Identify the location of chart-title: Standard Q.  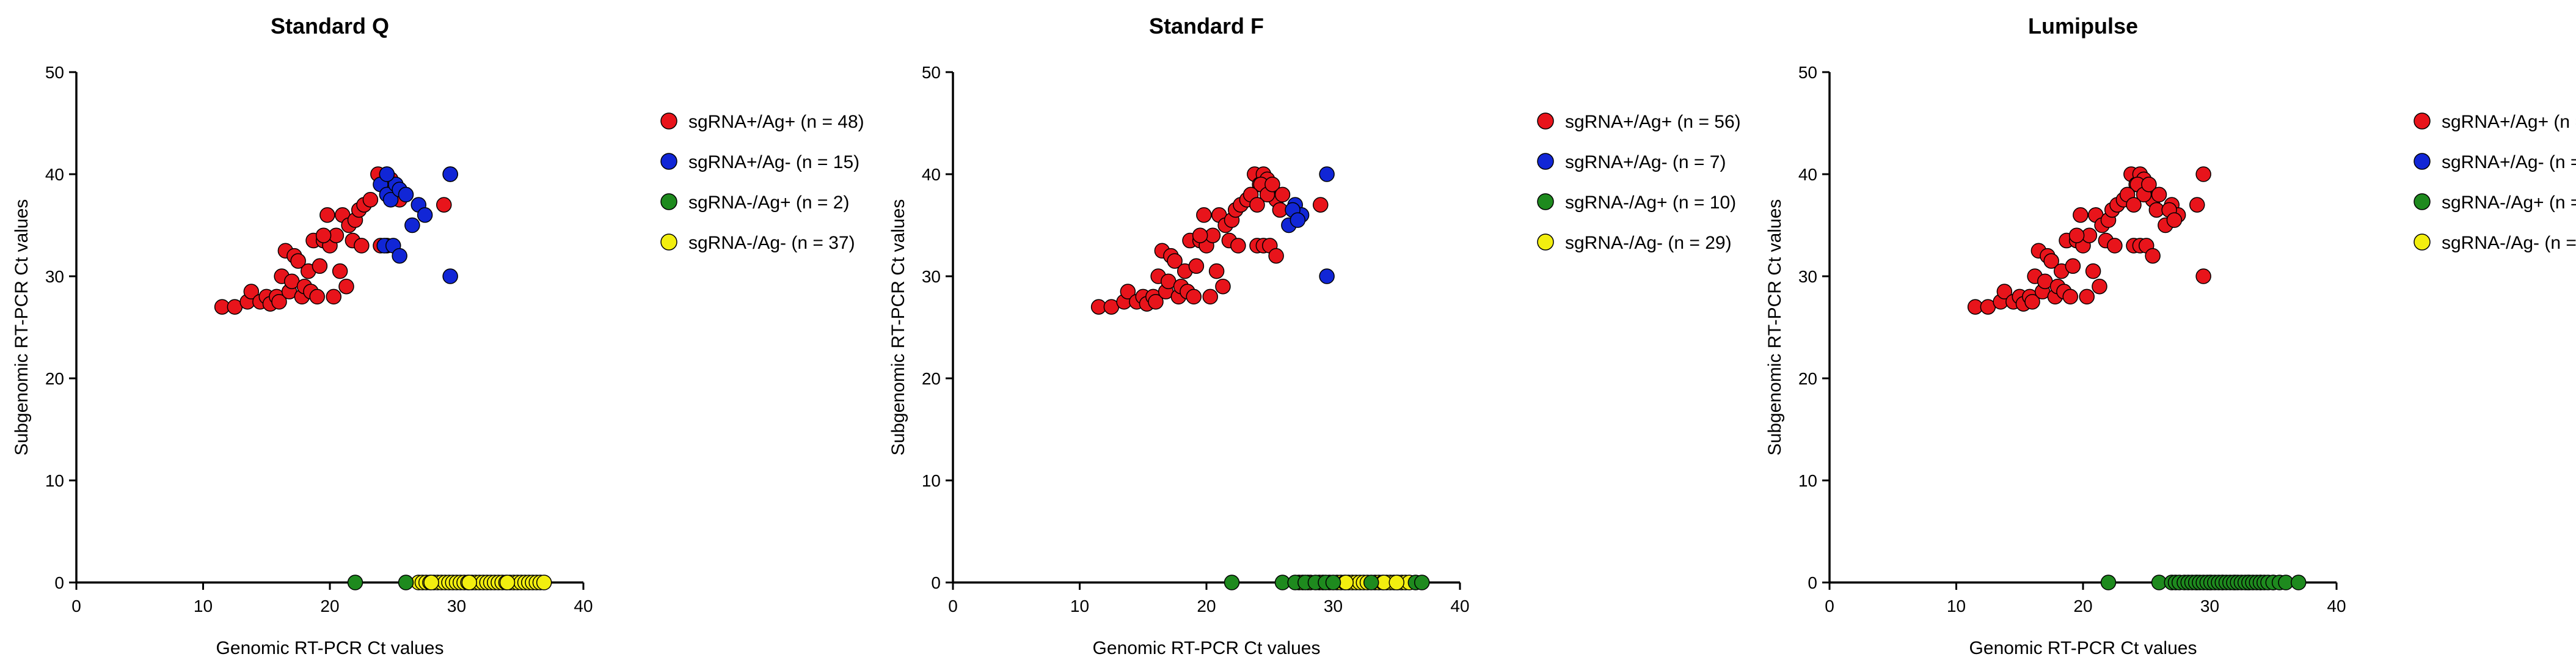
(330, 26).